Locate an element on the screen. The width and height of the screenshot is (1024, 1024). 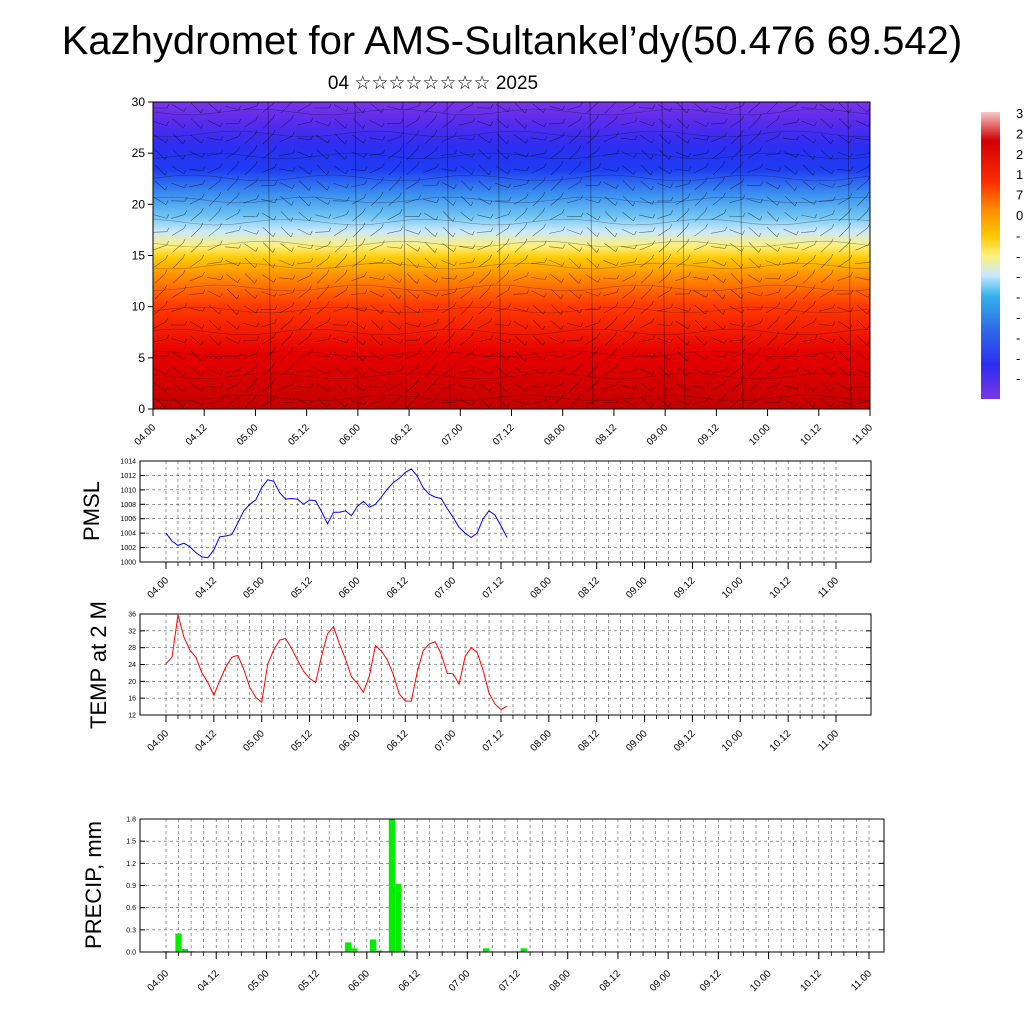
streamline is located at coordinates (663, 255).